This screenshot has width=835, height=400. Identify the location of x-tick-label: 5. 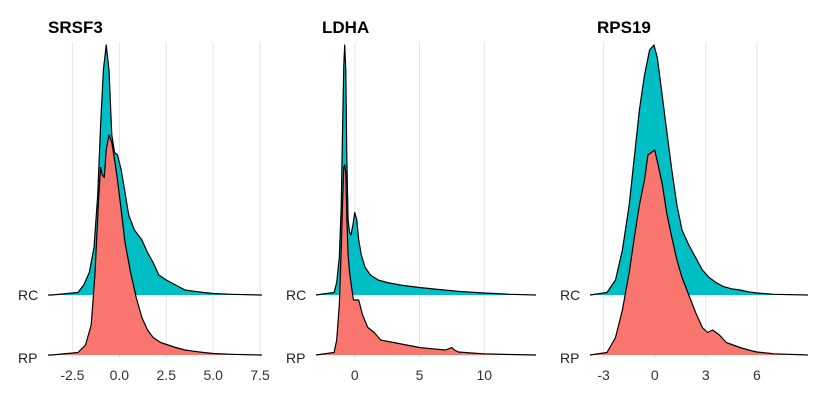
(420, 375).